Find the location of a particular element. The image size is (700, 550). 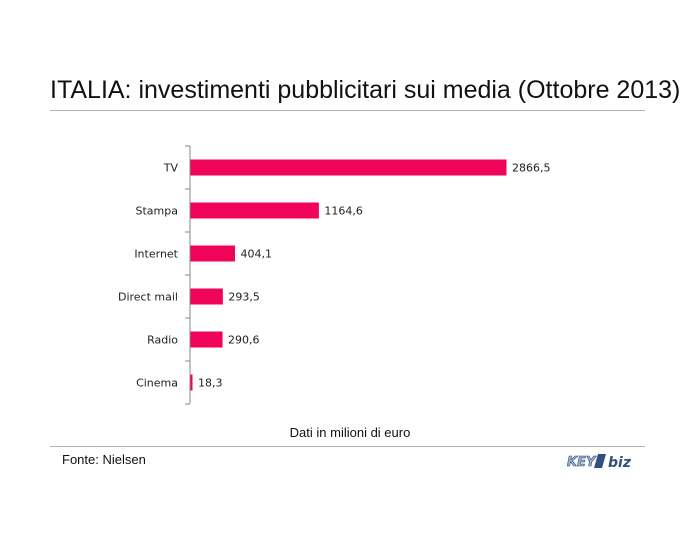

footer-divider is located at coordinates (347, 446).